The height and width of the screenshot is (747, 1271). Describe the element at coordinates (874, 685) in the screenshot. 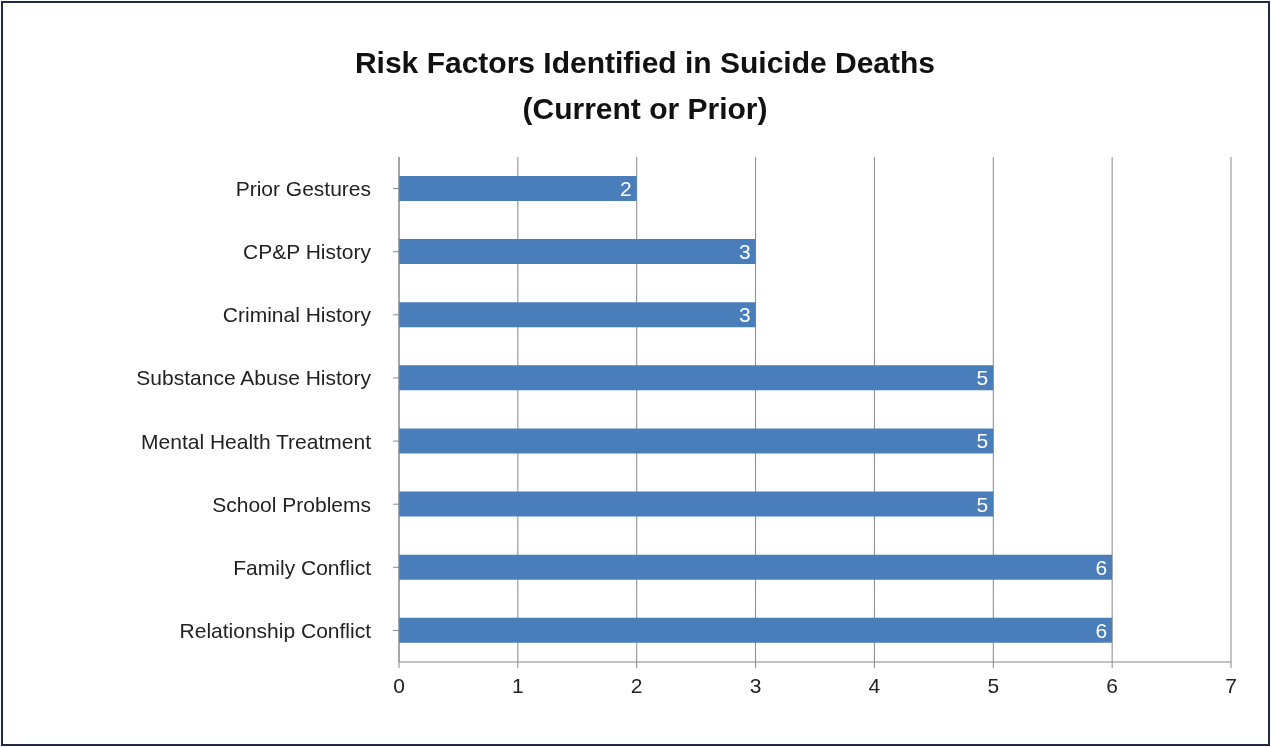

I see `x-tick-label: 4` at that location.